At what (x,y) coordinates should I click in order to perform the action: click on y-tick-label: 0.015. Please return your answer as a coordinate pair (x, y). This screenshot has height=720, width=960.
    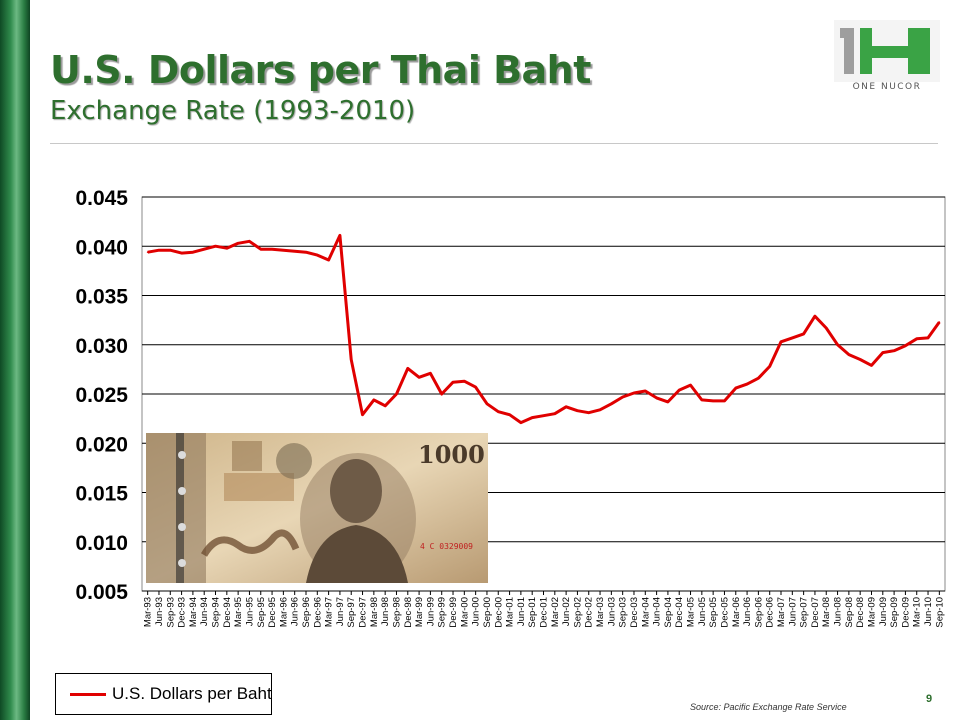
    Looking at the image, I should click on (101, 494).